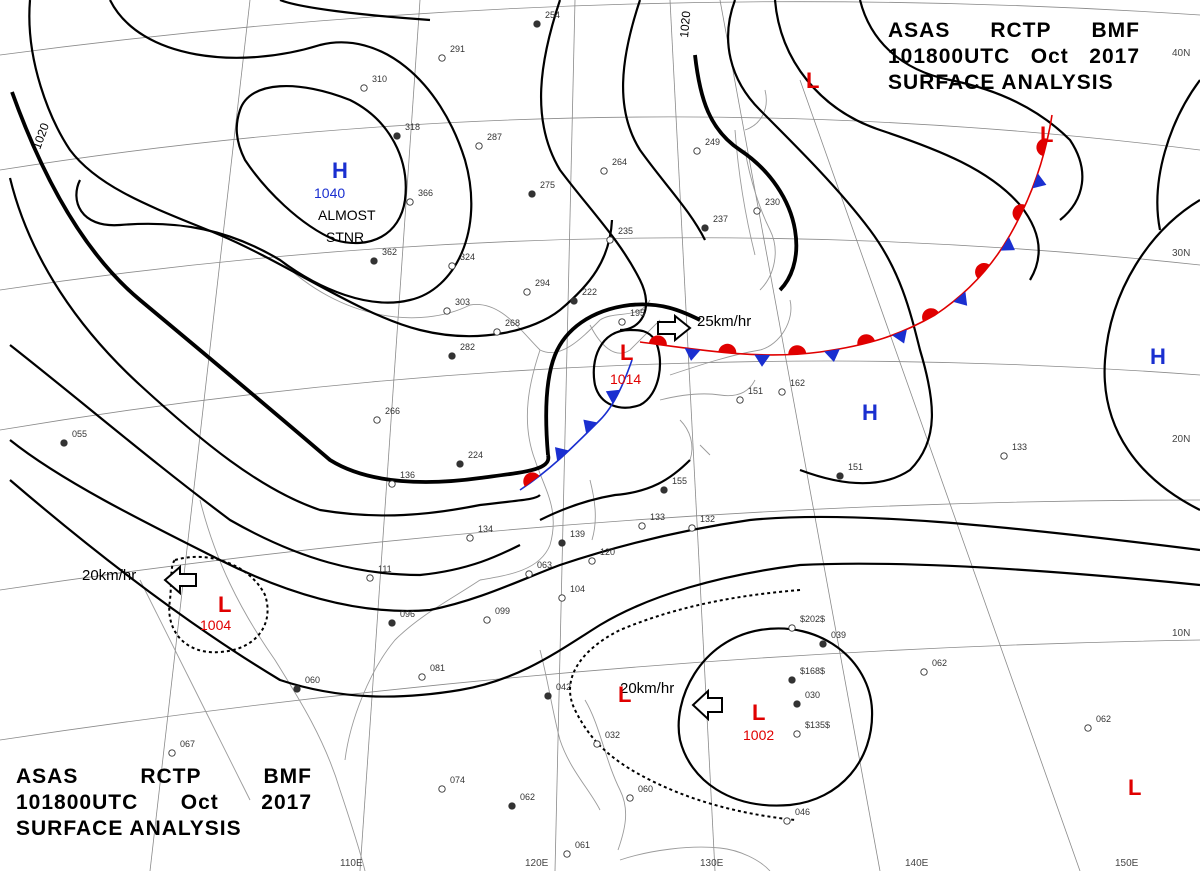 The height and width of the screenshot is (871, 1200). I want to click on station-pressure-value: 294, so click(542, 283).